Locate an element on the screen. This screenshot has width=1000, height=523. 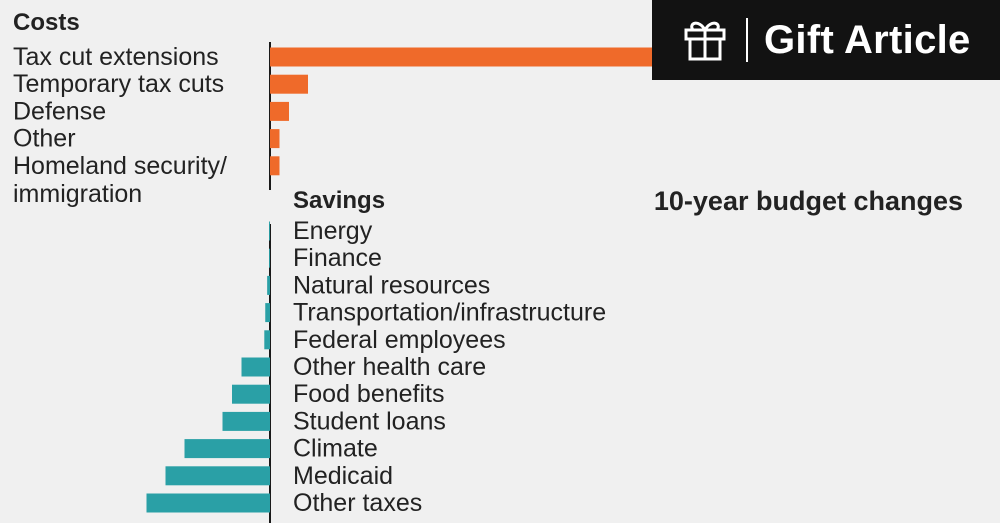
savings-label-medicaid: Medicaid is located at coordinates (343, 476).